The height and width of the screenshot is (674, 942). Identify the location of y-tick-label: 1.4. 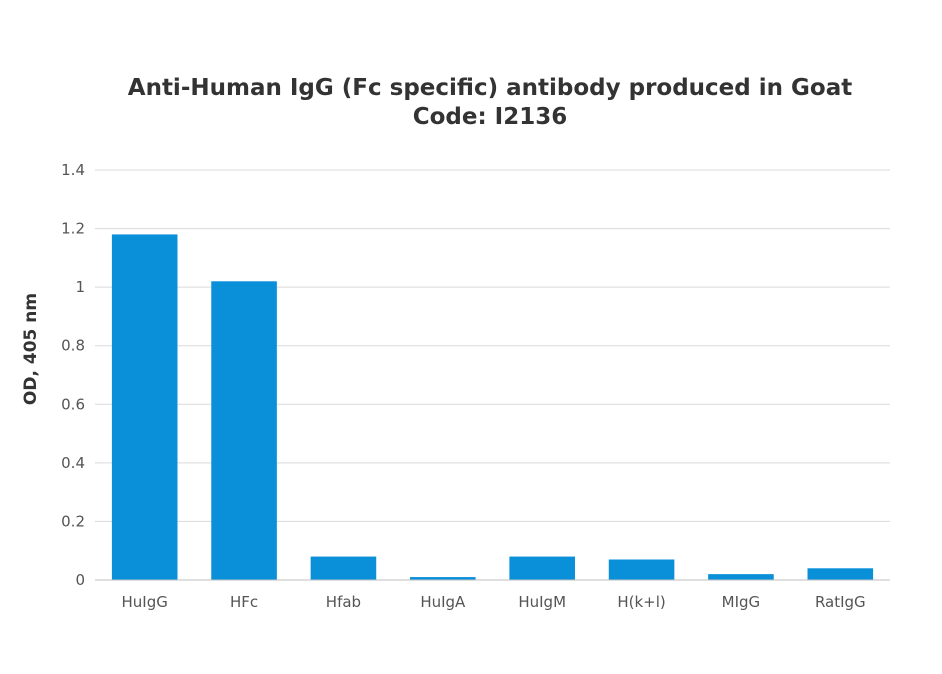
(73, 170).